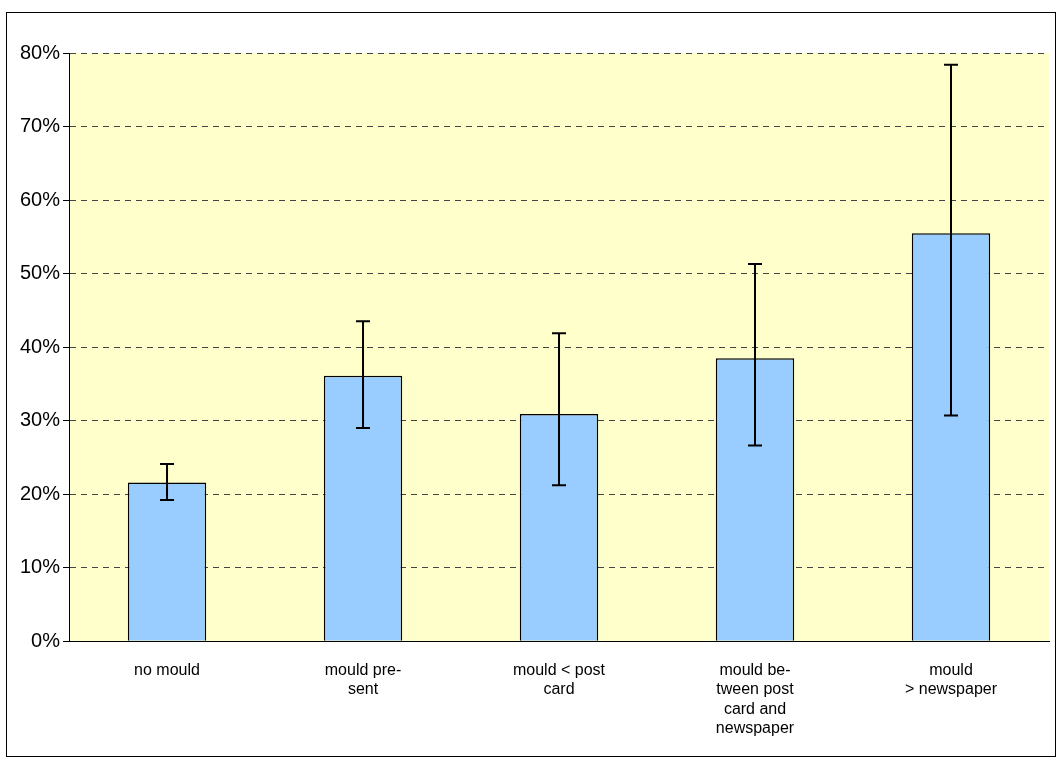 The height and width of the screenshot is (757, 1064). What do you see at coordinates (40, 566) in the screenshot?
I see `y-tick-label: 10%` at bounding box center [40, 566].